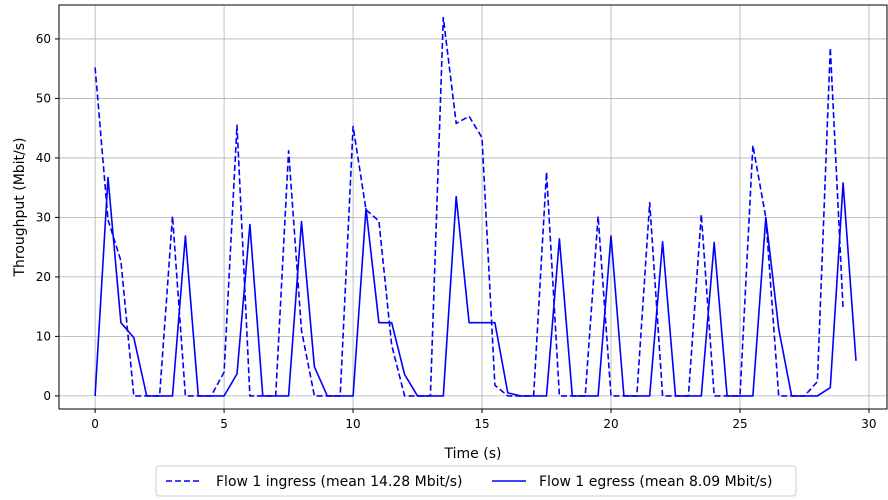 This screenshot has width=888, height=500. What do you see at coordinates (47, 396) in the screenshot?
I see `y-tick-label: 0` at bounding box center [47, 396].